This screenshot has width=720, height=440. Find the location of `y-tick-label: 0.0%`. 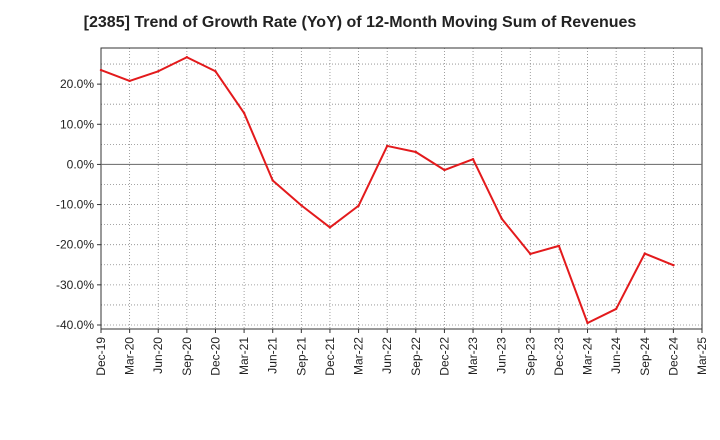

y-tick-label: 0.0% is located at coordinates (81, 164).